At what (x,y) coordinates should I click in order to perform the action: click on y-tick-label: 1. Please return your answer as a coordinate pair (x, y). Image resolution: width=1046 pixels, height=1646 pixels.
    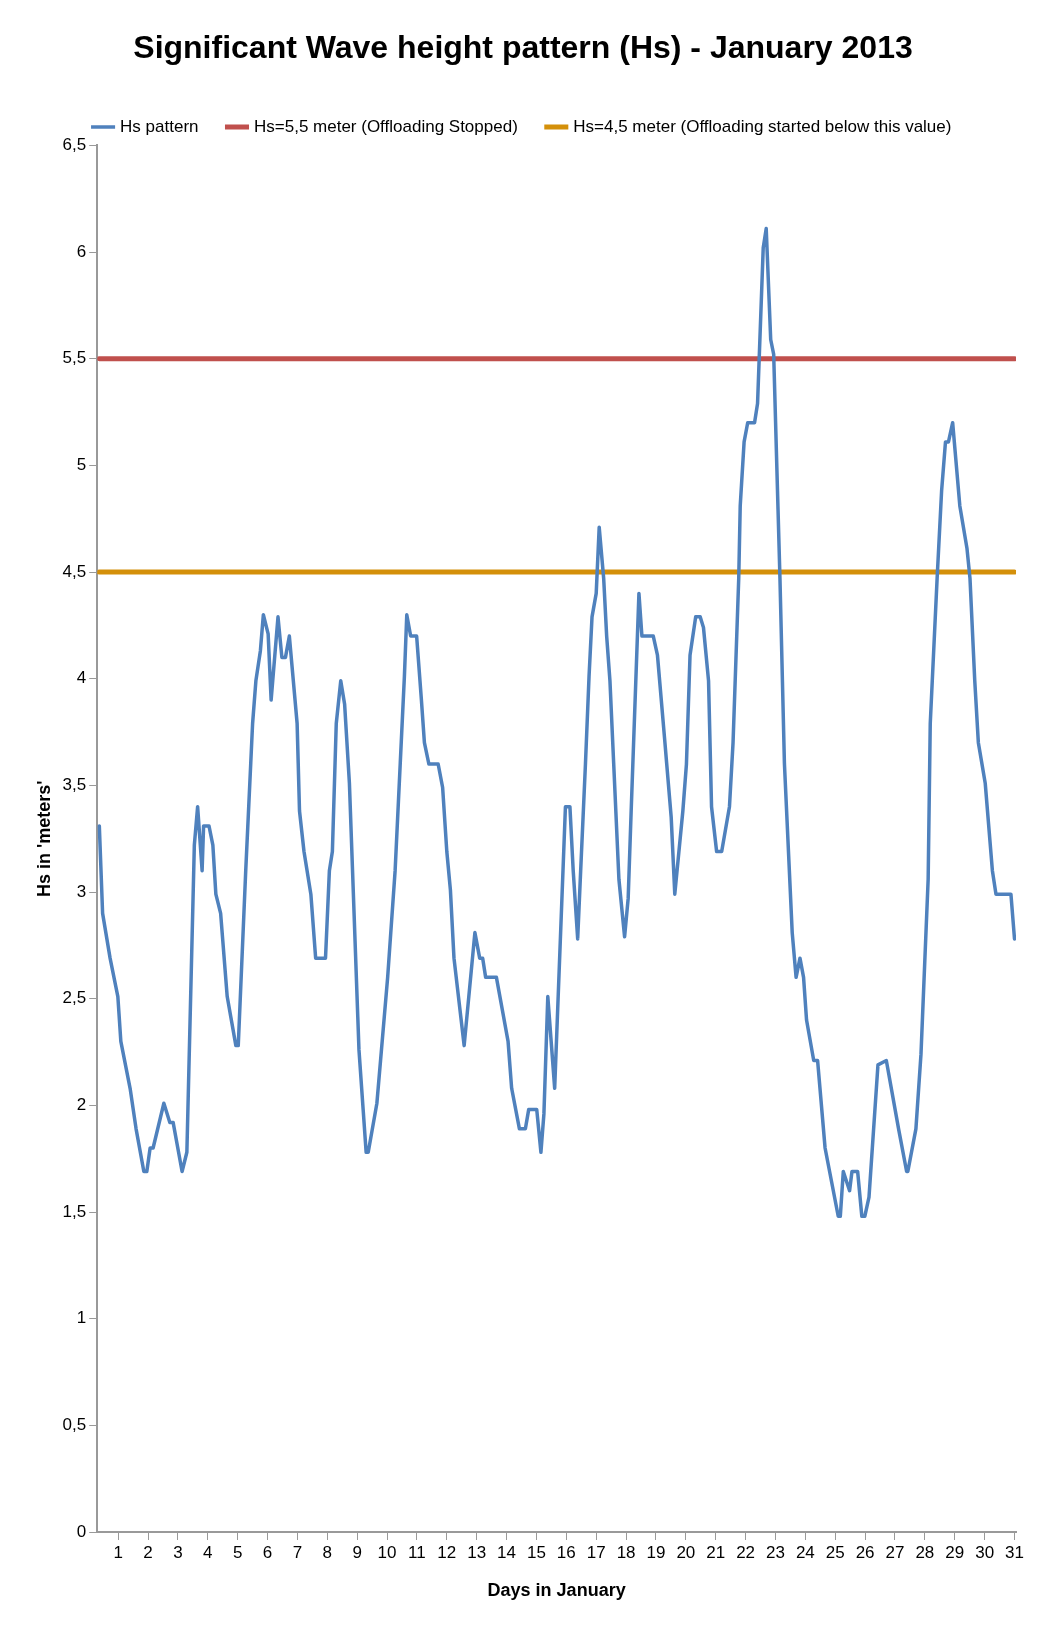
    Looking at the image, I should click on (81, 1318).